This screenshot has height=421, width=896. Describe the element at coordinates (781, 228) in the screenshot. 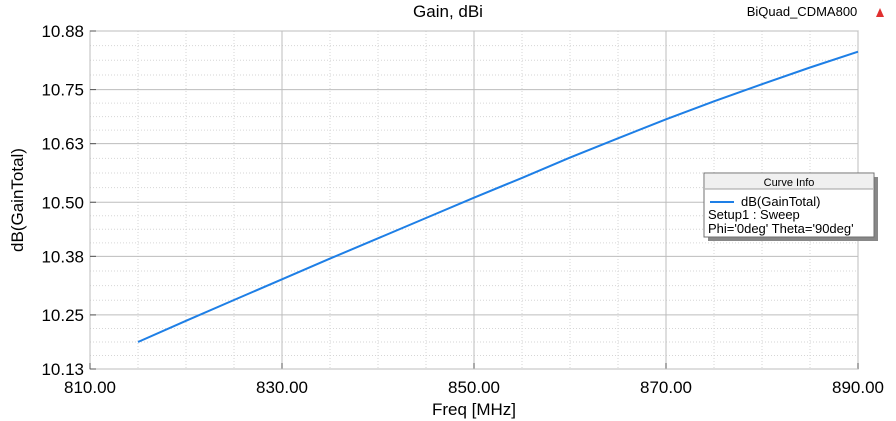

I see `legend-entry-params: Phi='0deg' Theta='90deg'` at that location.